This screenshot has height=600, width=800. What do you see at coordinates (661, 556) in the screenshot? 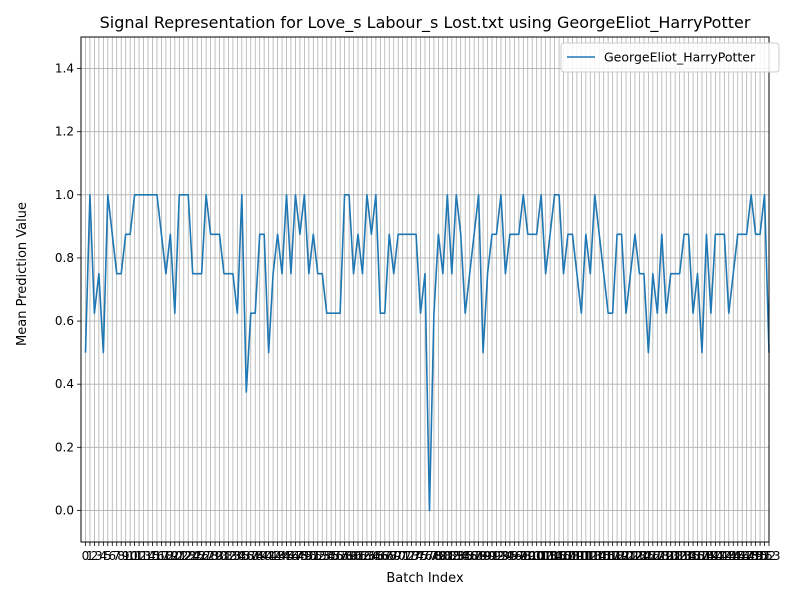
I see `x-tick-label: 129` at bounding box center [661, 556].